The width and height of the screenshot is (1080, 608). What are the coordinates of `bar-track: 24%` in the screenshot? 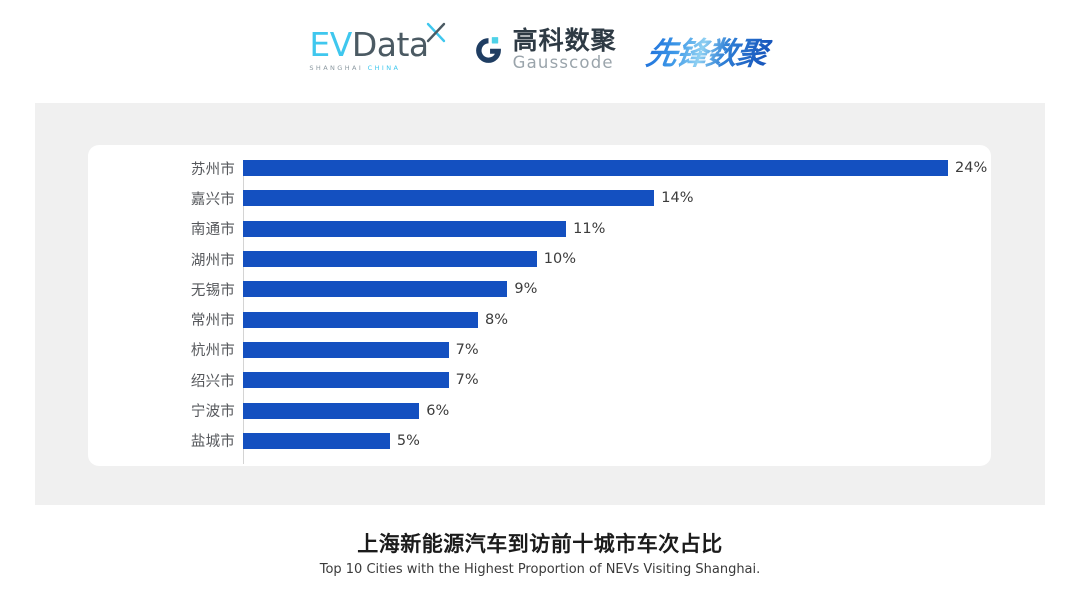 It's located at (617, 168).